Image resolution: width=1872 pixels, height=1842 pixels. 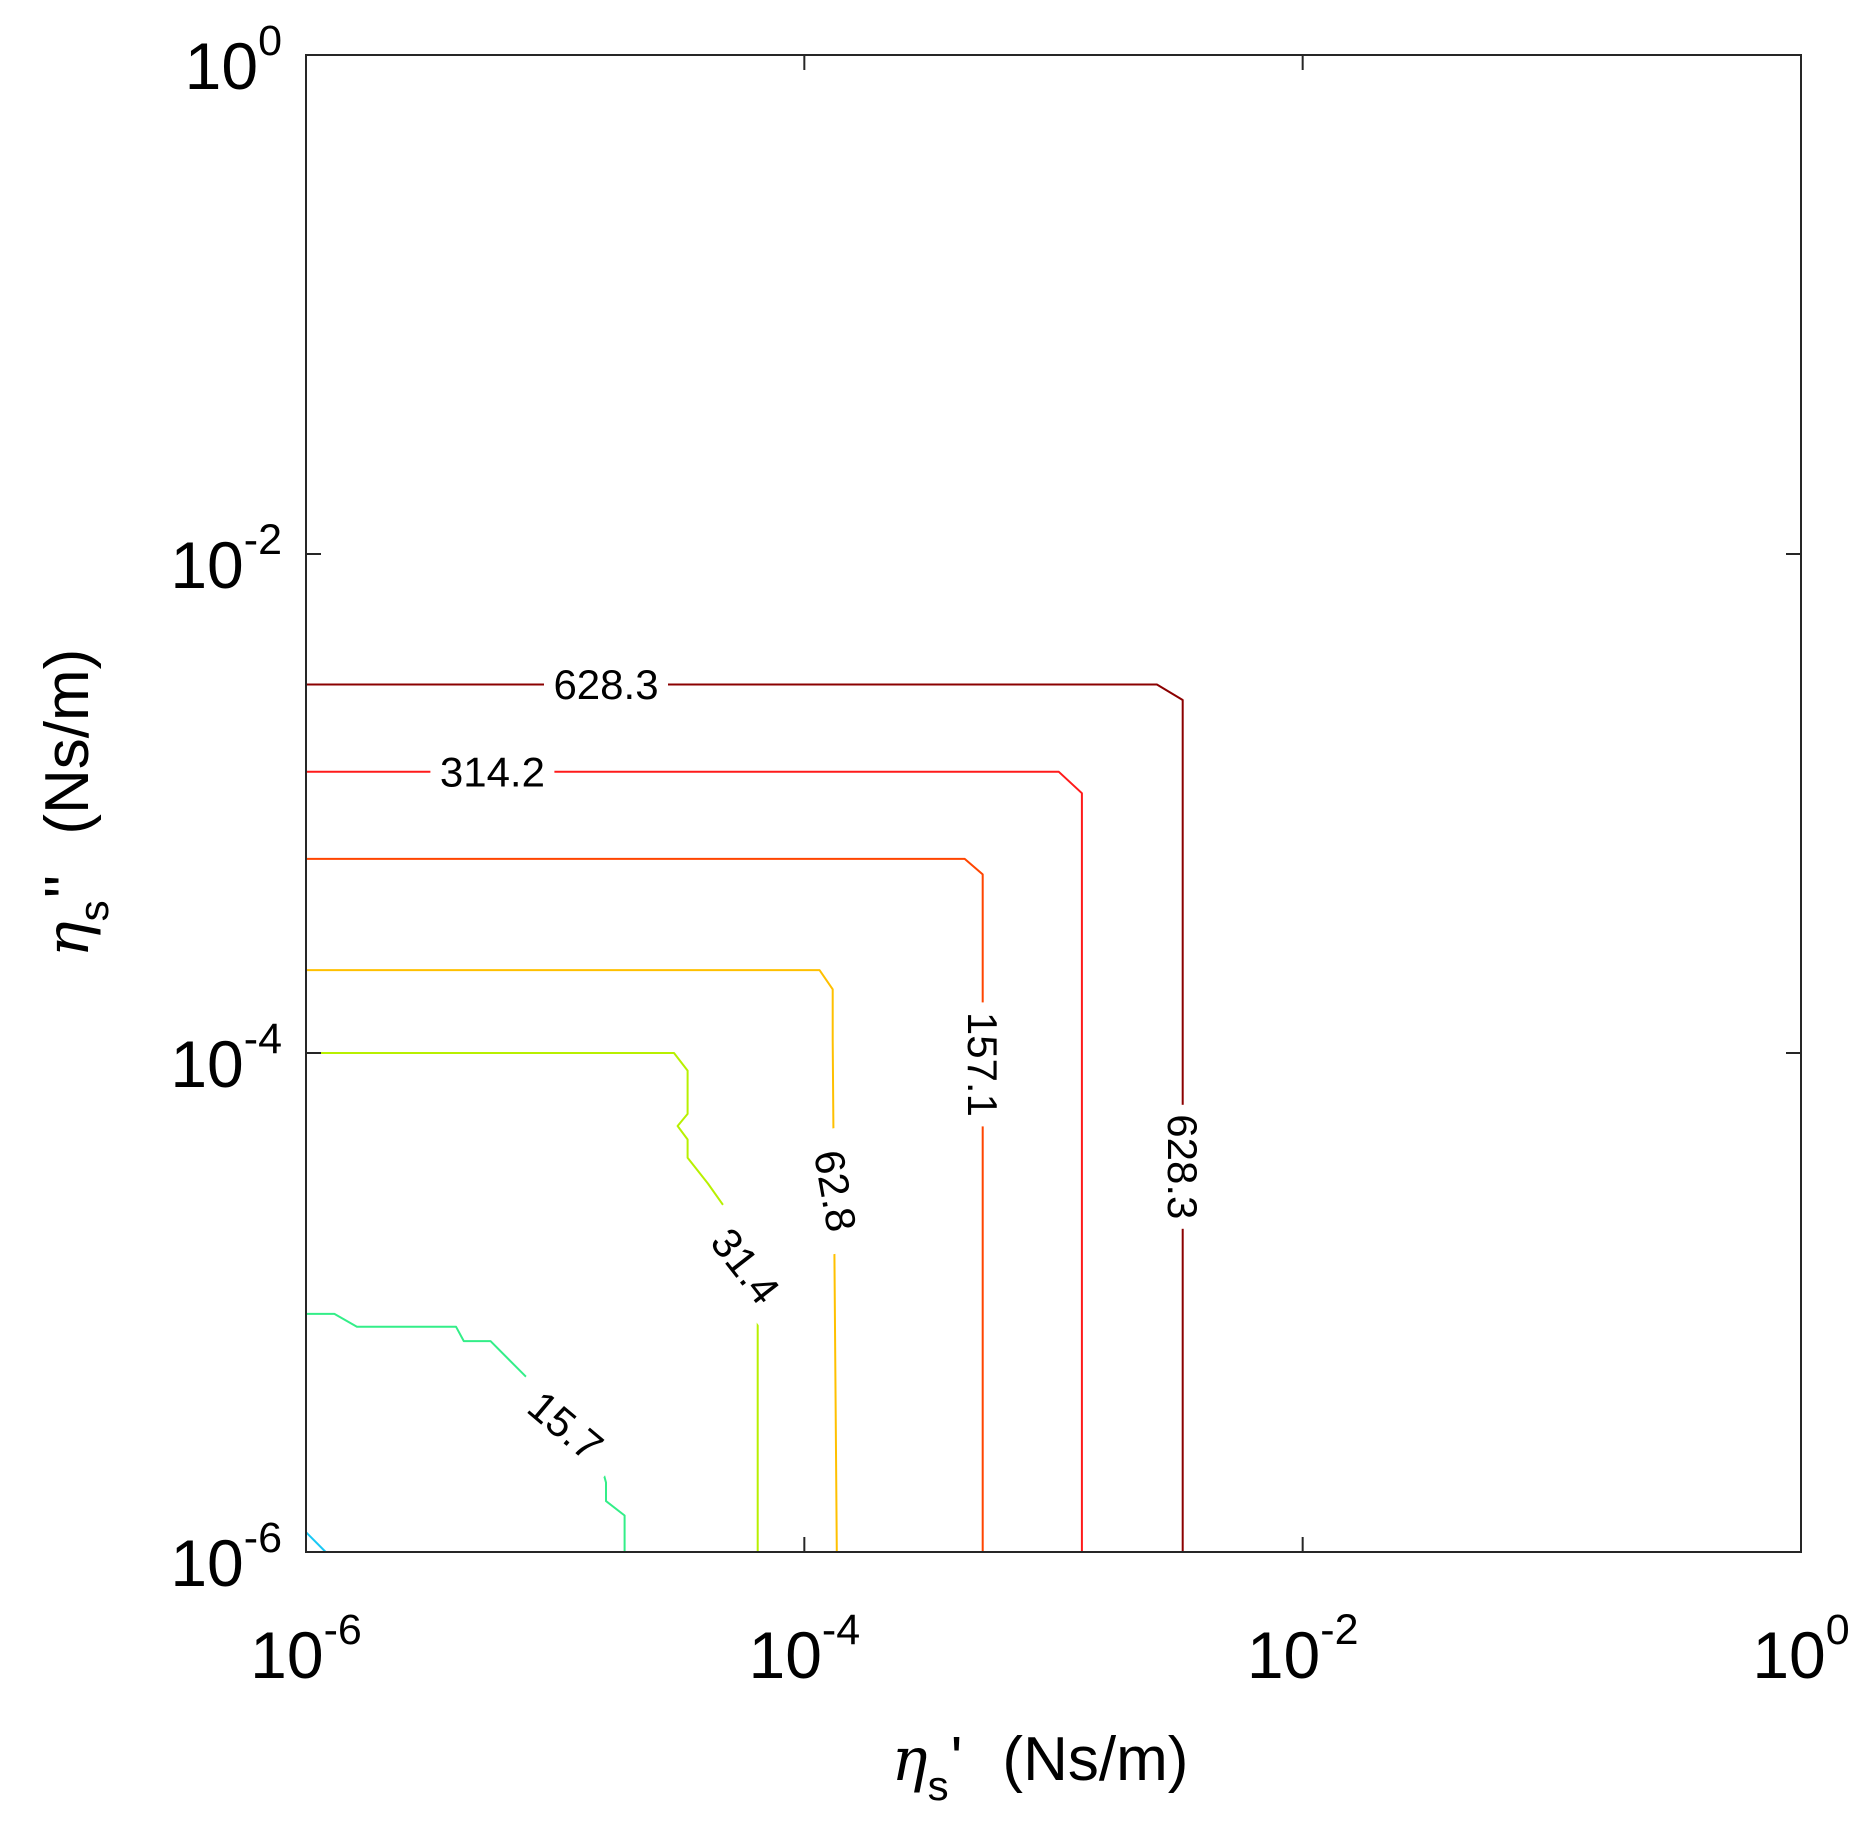 What do you see at coordinates (68, 939) in the screenshot?
I see `y-axis-symbol: η` at bounding box center [68, 939].